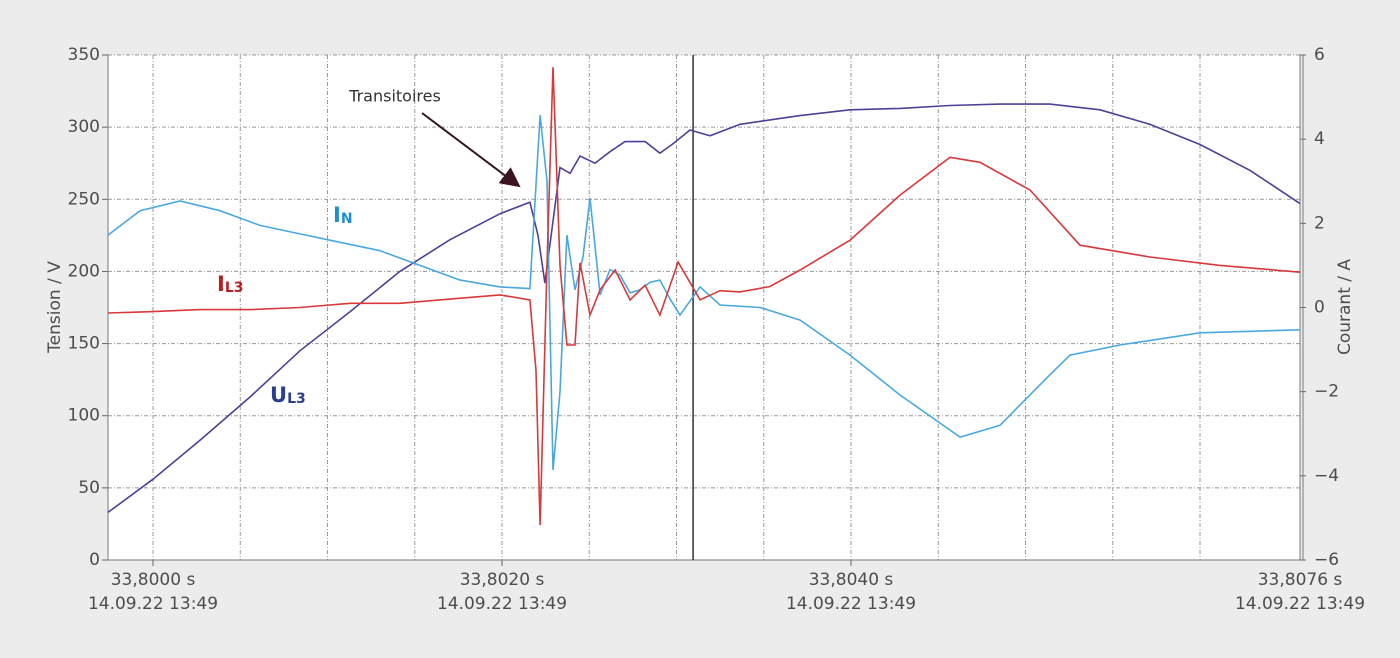 Image resolution: width=1400 pixels, height=658 pixels. I want to click on y2-axis-title: Courant / A, so click(1345, 307).